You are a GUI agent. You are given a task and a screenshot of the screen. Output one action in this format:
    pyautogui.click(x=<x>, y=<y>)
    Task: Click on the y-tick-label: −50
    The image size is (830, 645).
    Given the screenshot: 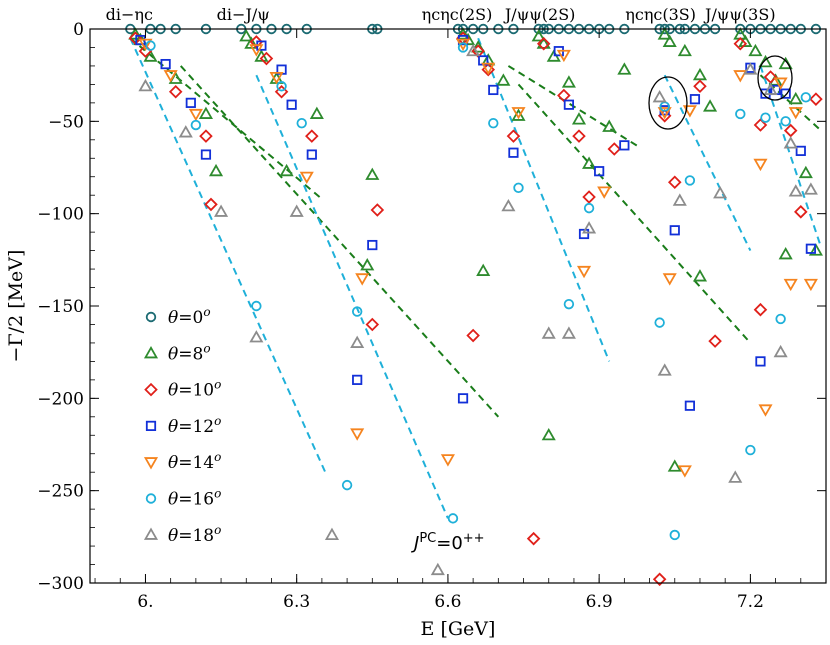 What is the action you would take?
    pyautogui.click(x=66, y=122)
    